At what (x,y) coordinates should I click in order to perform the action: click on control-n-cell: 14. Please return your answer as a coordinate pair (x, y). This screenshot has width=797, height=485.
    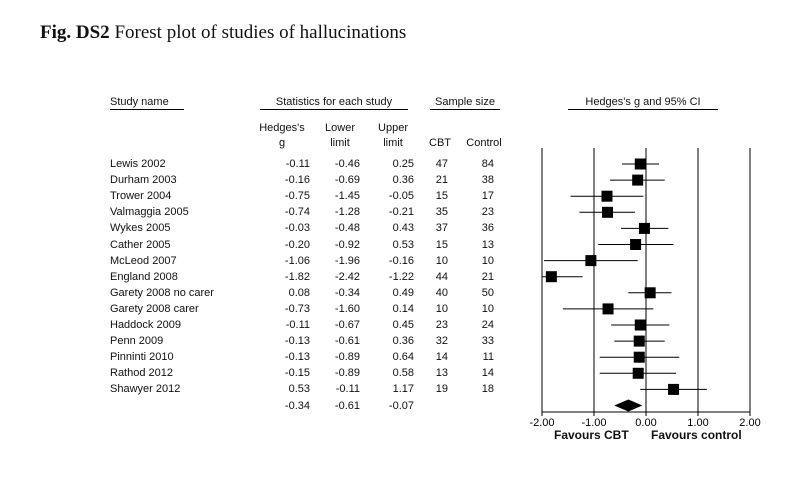
    Looking at the image, I should click on (487, 373).